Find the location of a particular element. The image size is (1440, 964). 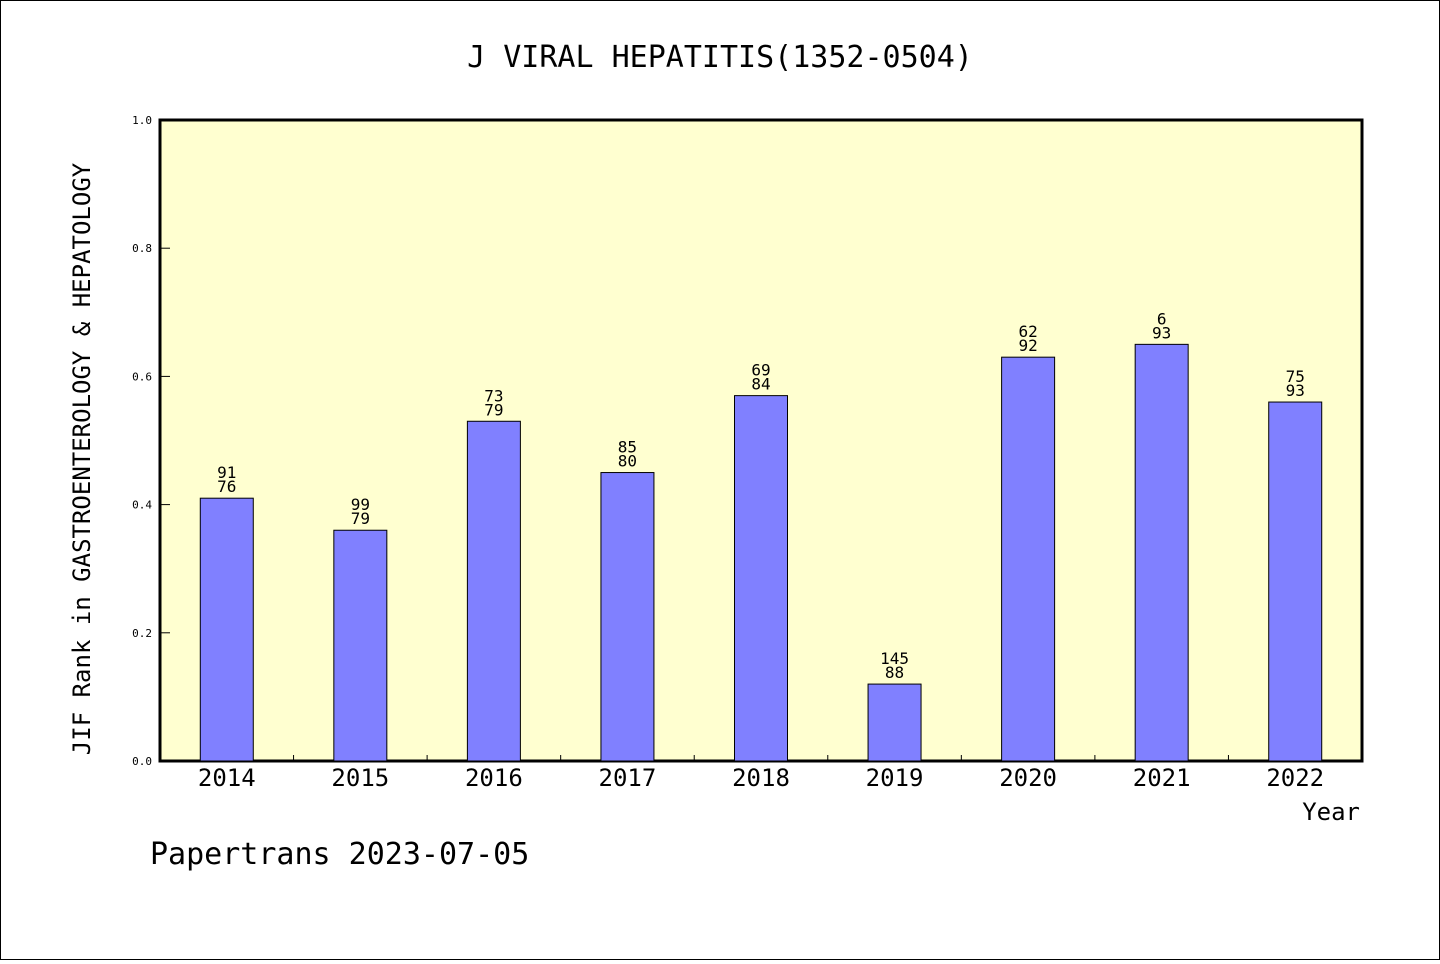

bar-2020 is located at coordinates (1028, 559).